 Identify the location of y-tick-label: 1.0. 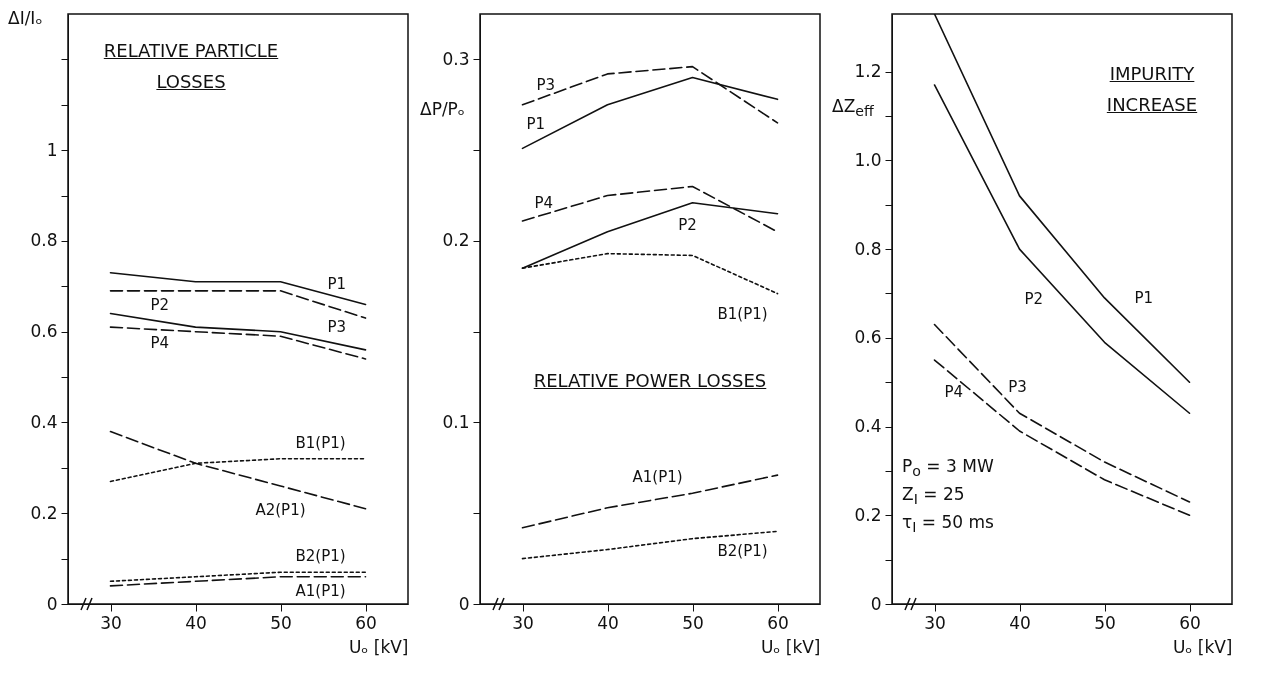
(868, 159).